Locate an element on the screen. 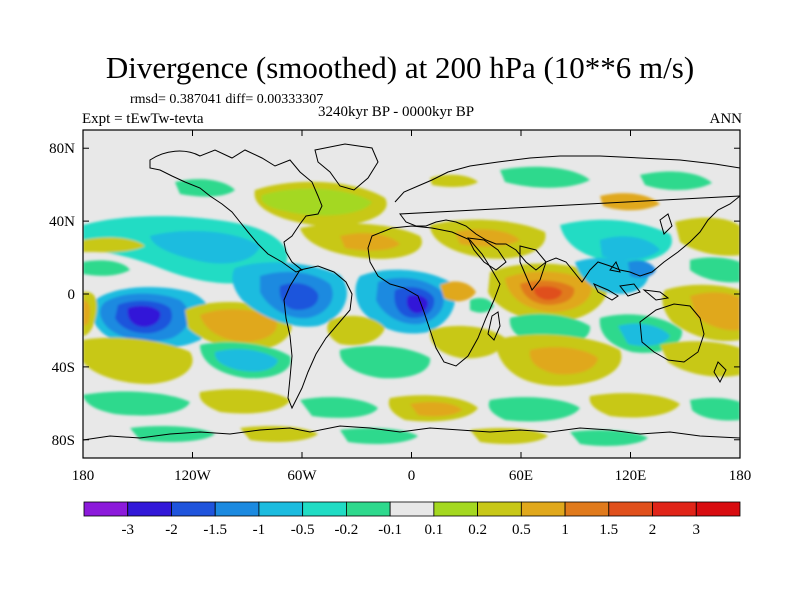 The height and width of the screenshot is (600, 800). coastline-south-america is located at coordinates (318, 337).